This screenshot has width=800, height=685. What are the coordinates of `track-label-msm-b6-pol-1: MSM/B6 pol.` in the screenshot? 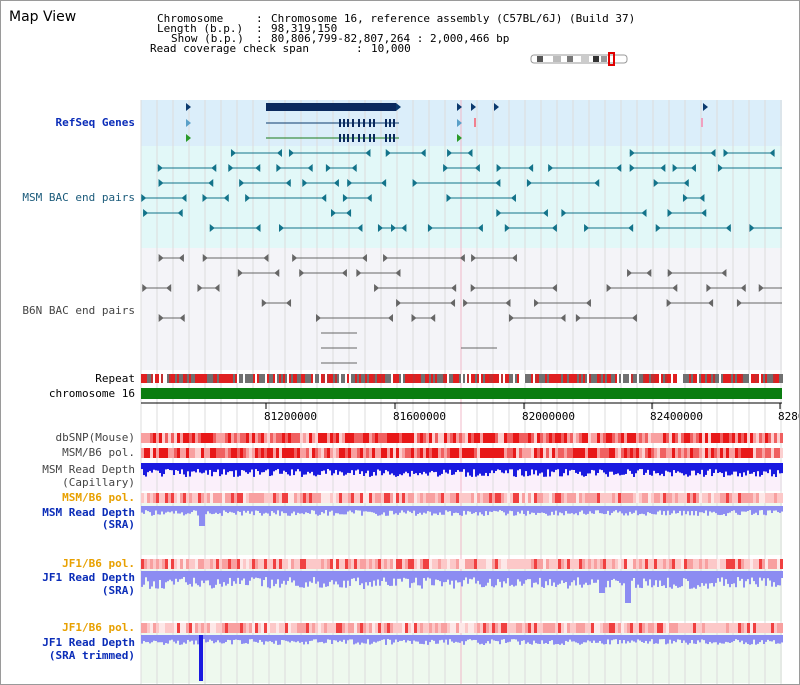 It's located at (98, 452).